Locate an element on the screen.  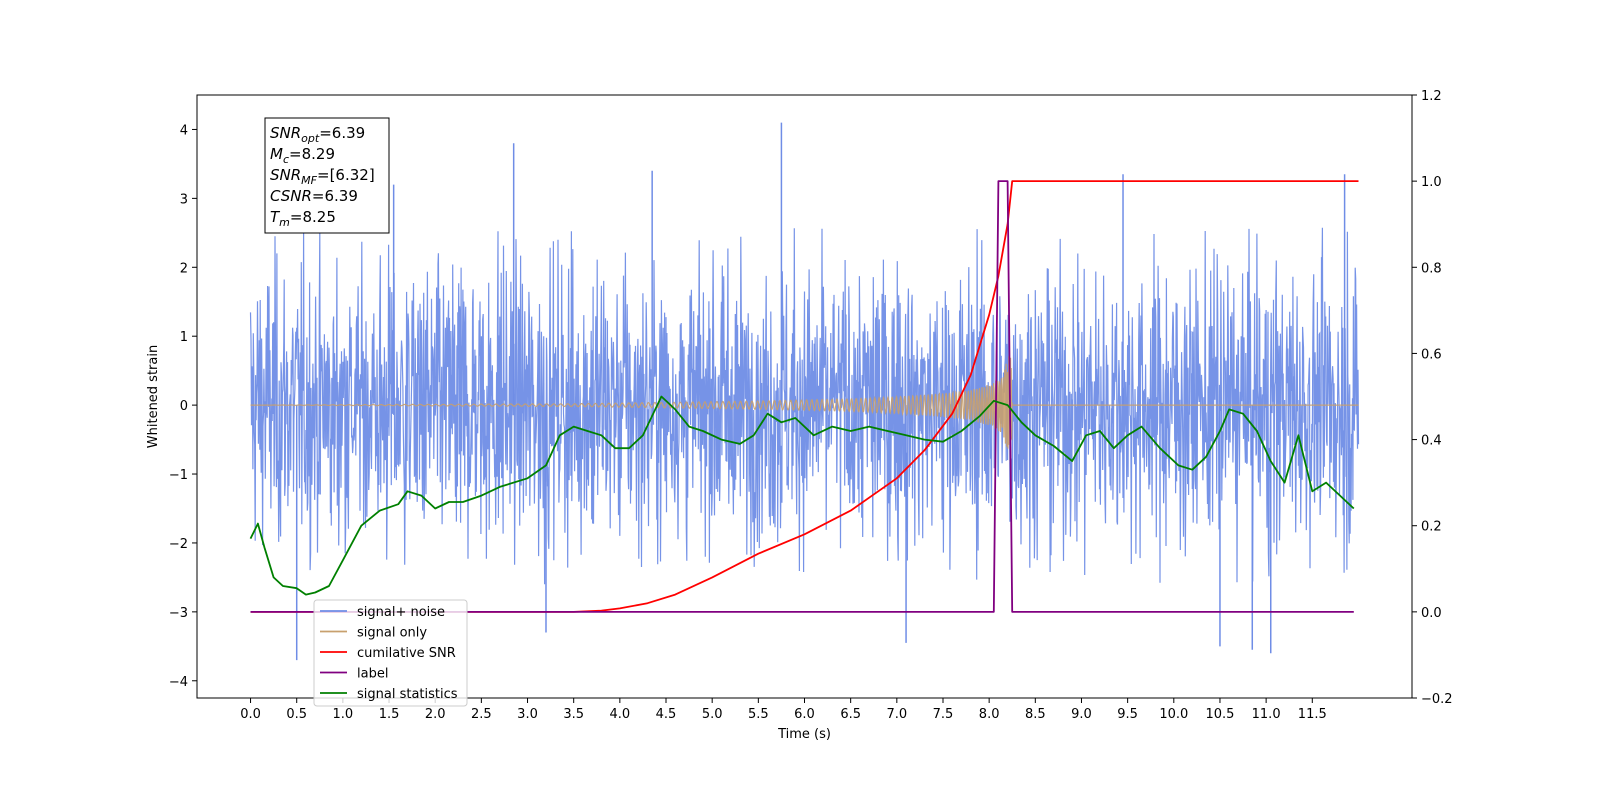
y-tick-label: 0 is located at coordinates (184, 406).